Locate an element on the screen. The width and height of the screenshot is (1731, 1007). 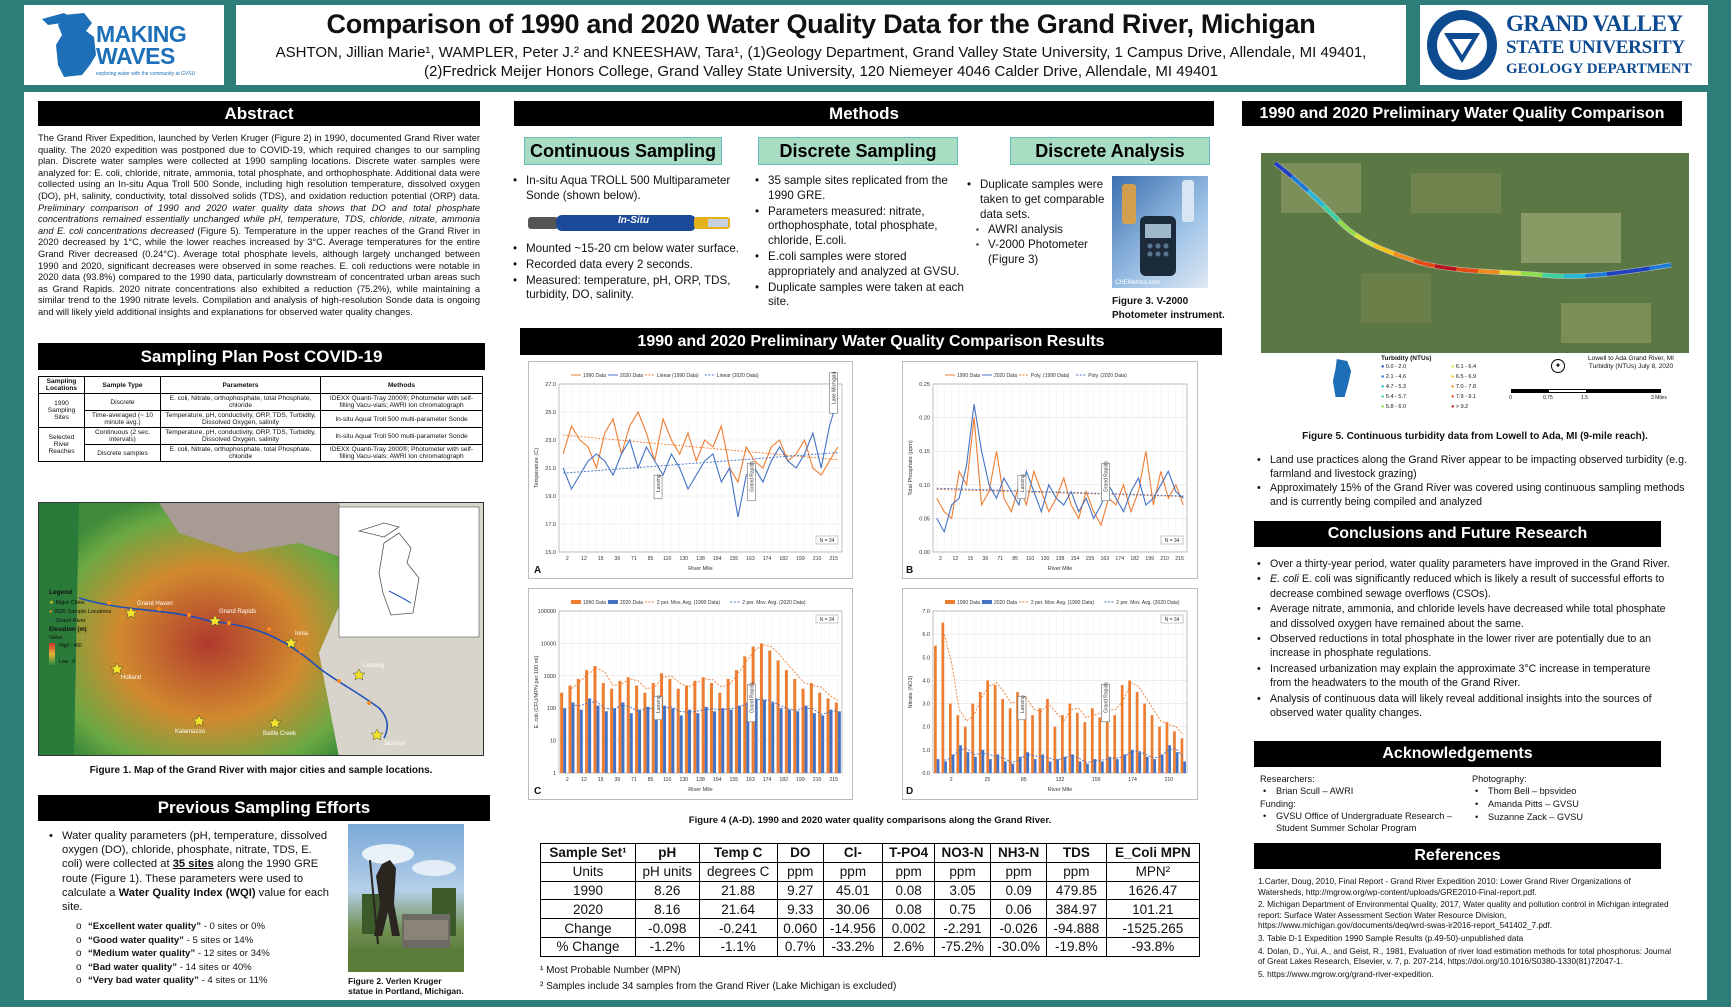
results-cell: 21.64 is located at coordinates (738, 909).